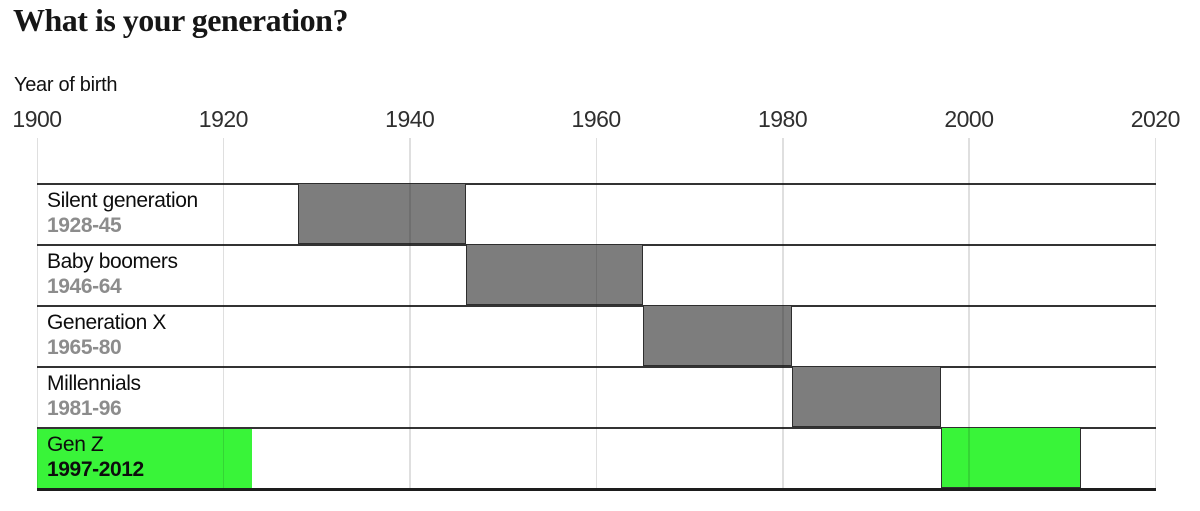 This screenshot has width=1200, height=511. What do you see at coordinates (84, 225) in the screenshot?
I see `generation-year-range: 1928-45` at bounding box center [84, 225].